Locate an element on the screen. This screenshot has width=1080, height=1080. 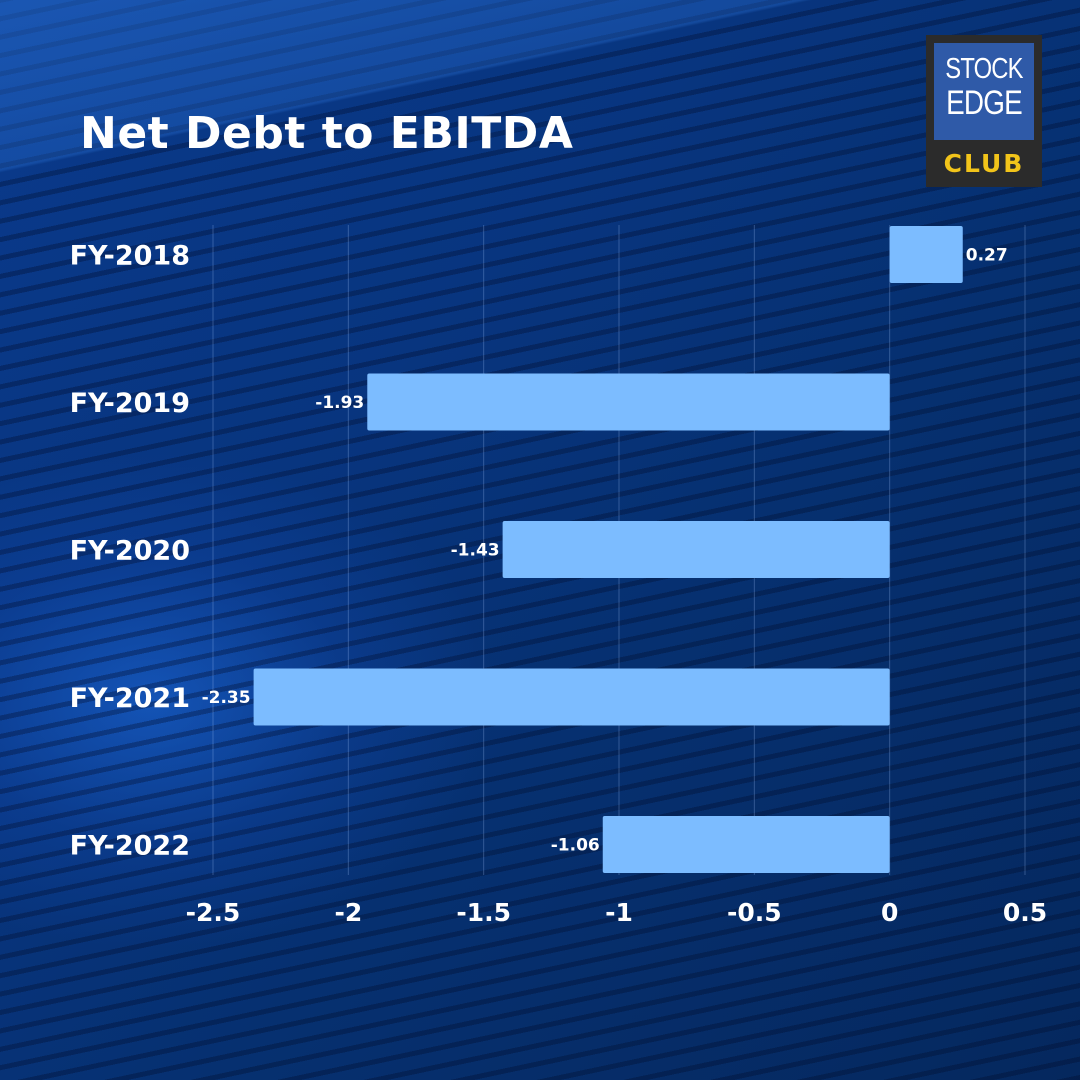
logo-top-box: STOCK EDGE is located at coordinates (984, 91).